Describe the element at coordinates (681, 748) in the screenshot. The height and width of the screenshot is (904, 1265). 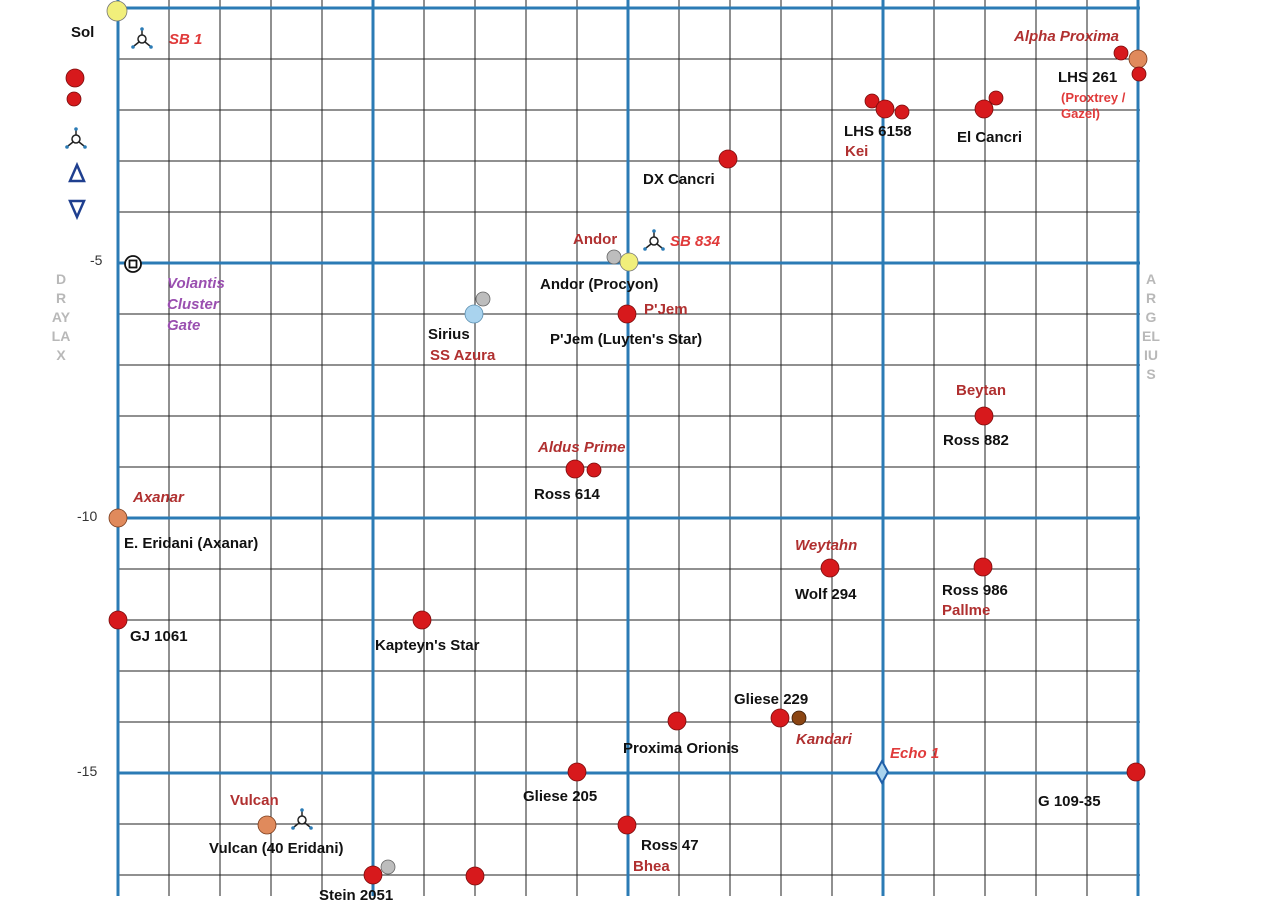
I see `proxima-orionis-label: Proxima Orionis` at that location.